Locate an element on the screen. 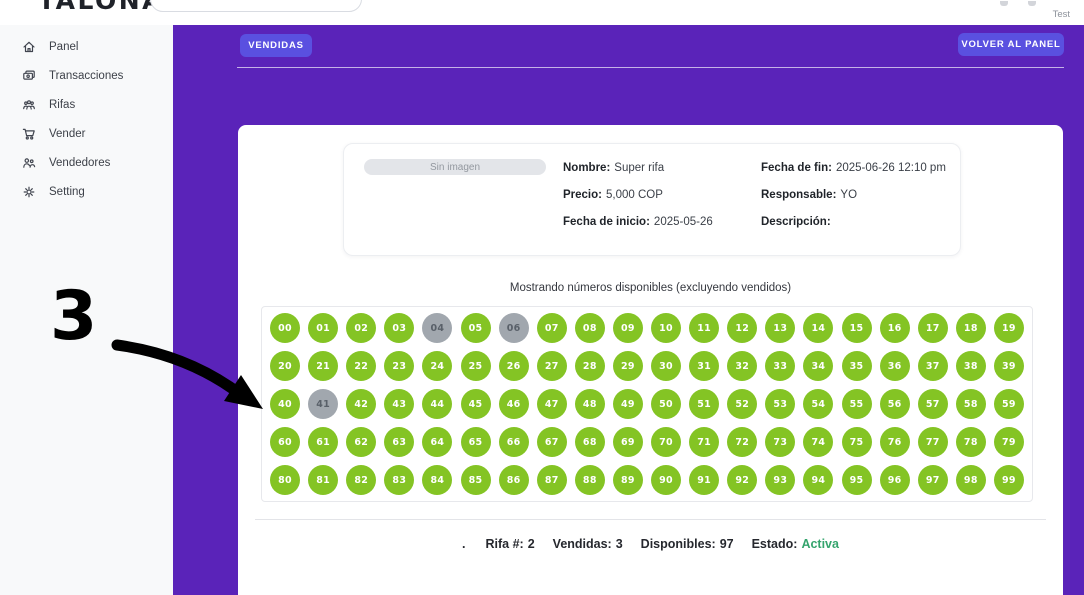 This screenshot has width=1084, height=595. number-available-87: 87 is located at coordinates (551, 480).